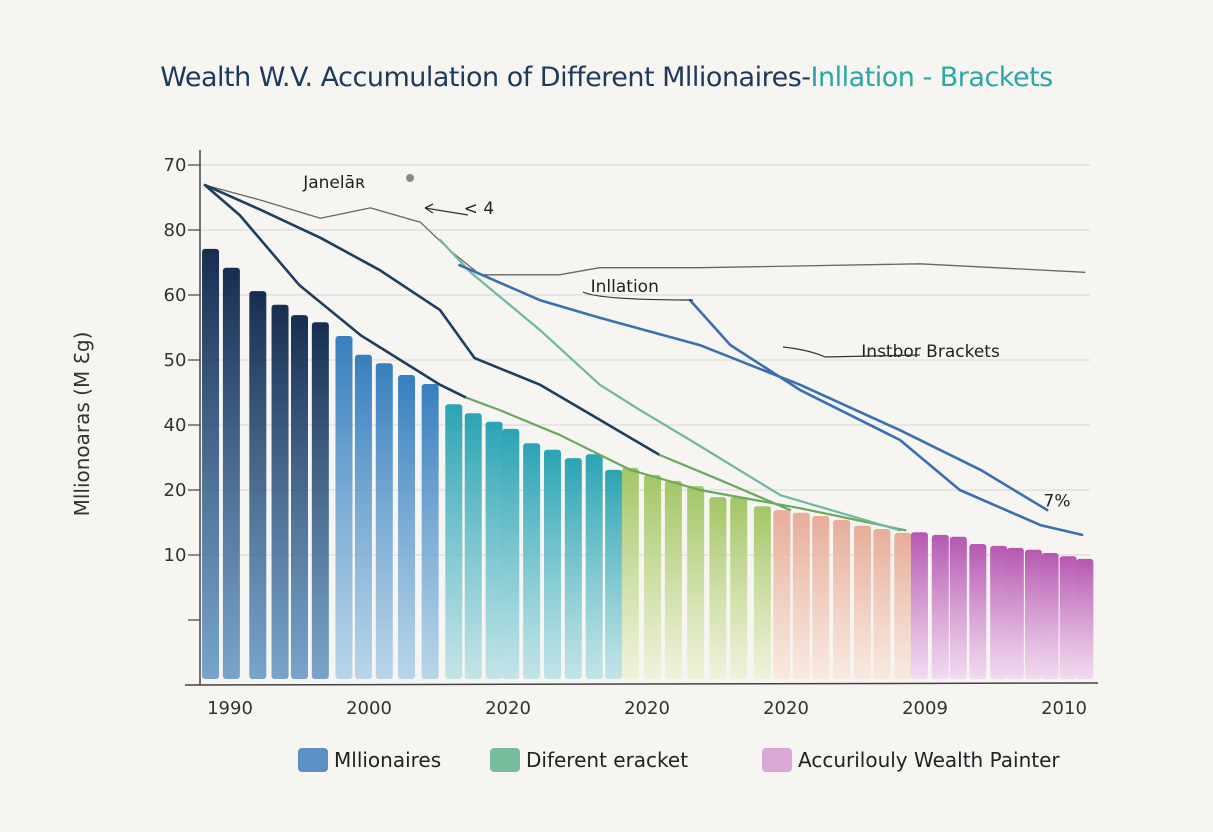 The image size is (1213, 832). Describe the element at coordinates (175, 230) in the screenshot. I see `y-tick-label: 80` at that location.